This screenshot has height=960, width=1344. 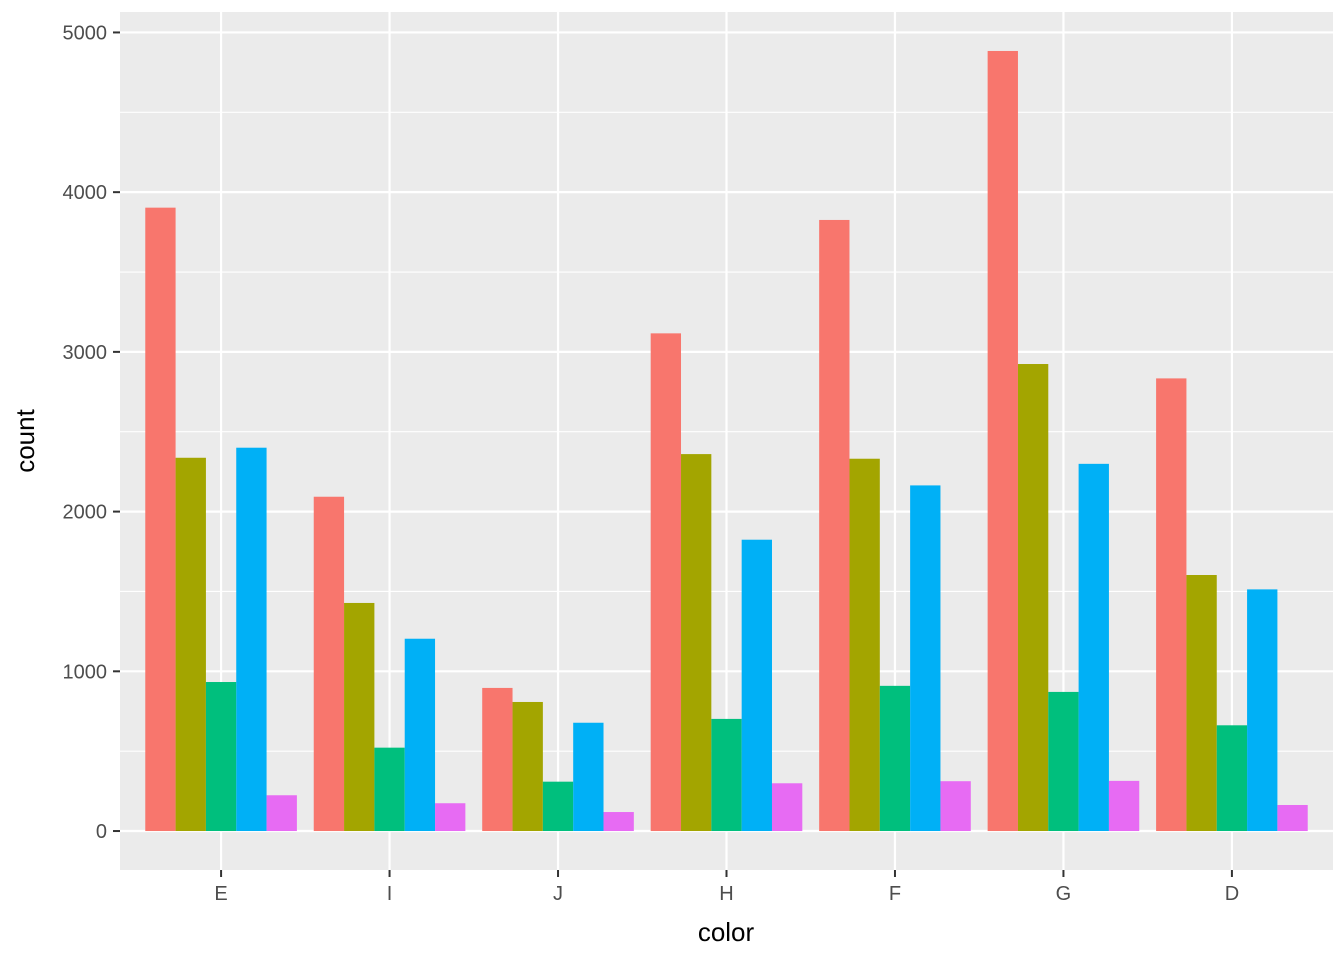 I want to click on x-tick-label: J, so click(x=558, y=894).